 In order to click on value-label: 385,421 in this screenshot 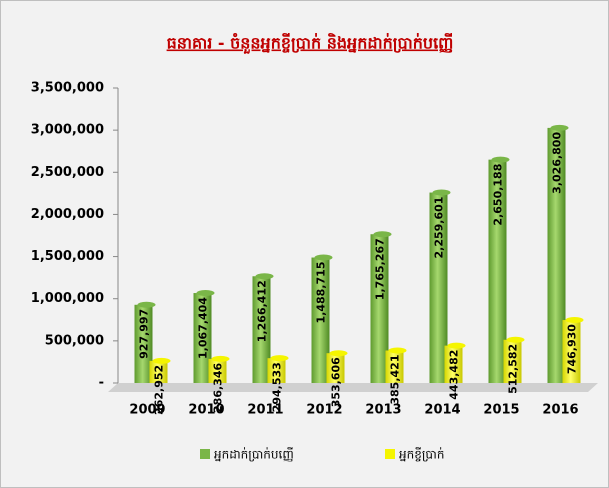, I will do `click(395, 380)`.